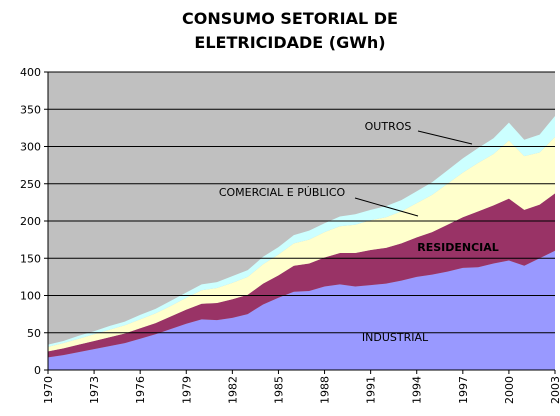 Image resolution: width=560 pixels, height=416 pixels. What do you see at coordinates (37, 370) in the screenshot?
I see `y-tick-label: 0` at bounding box center [37, 370].